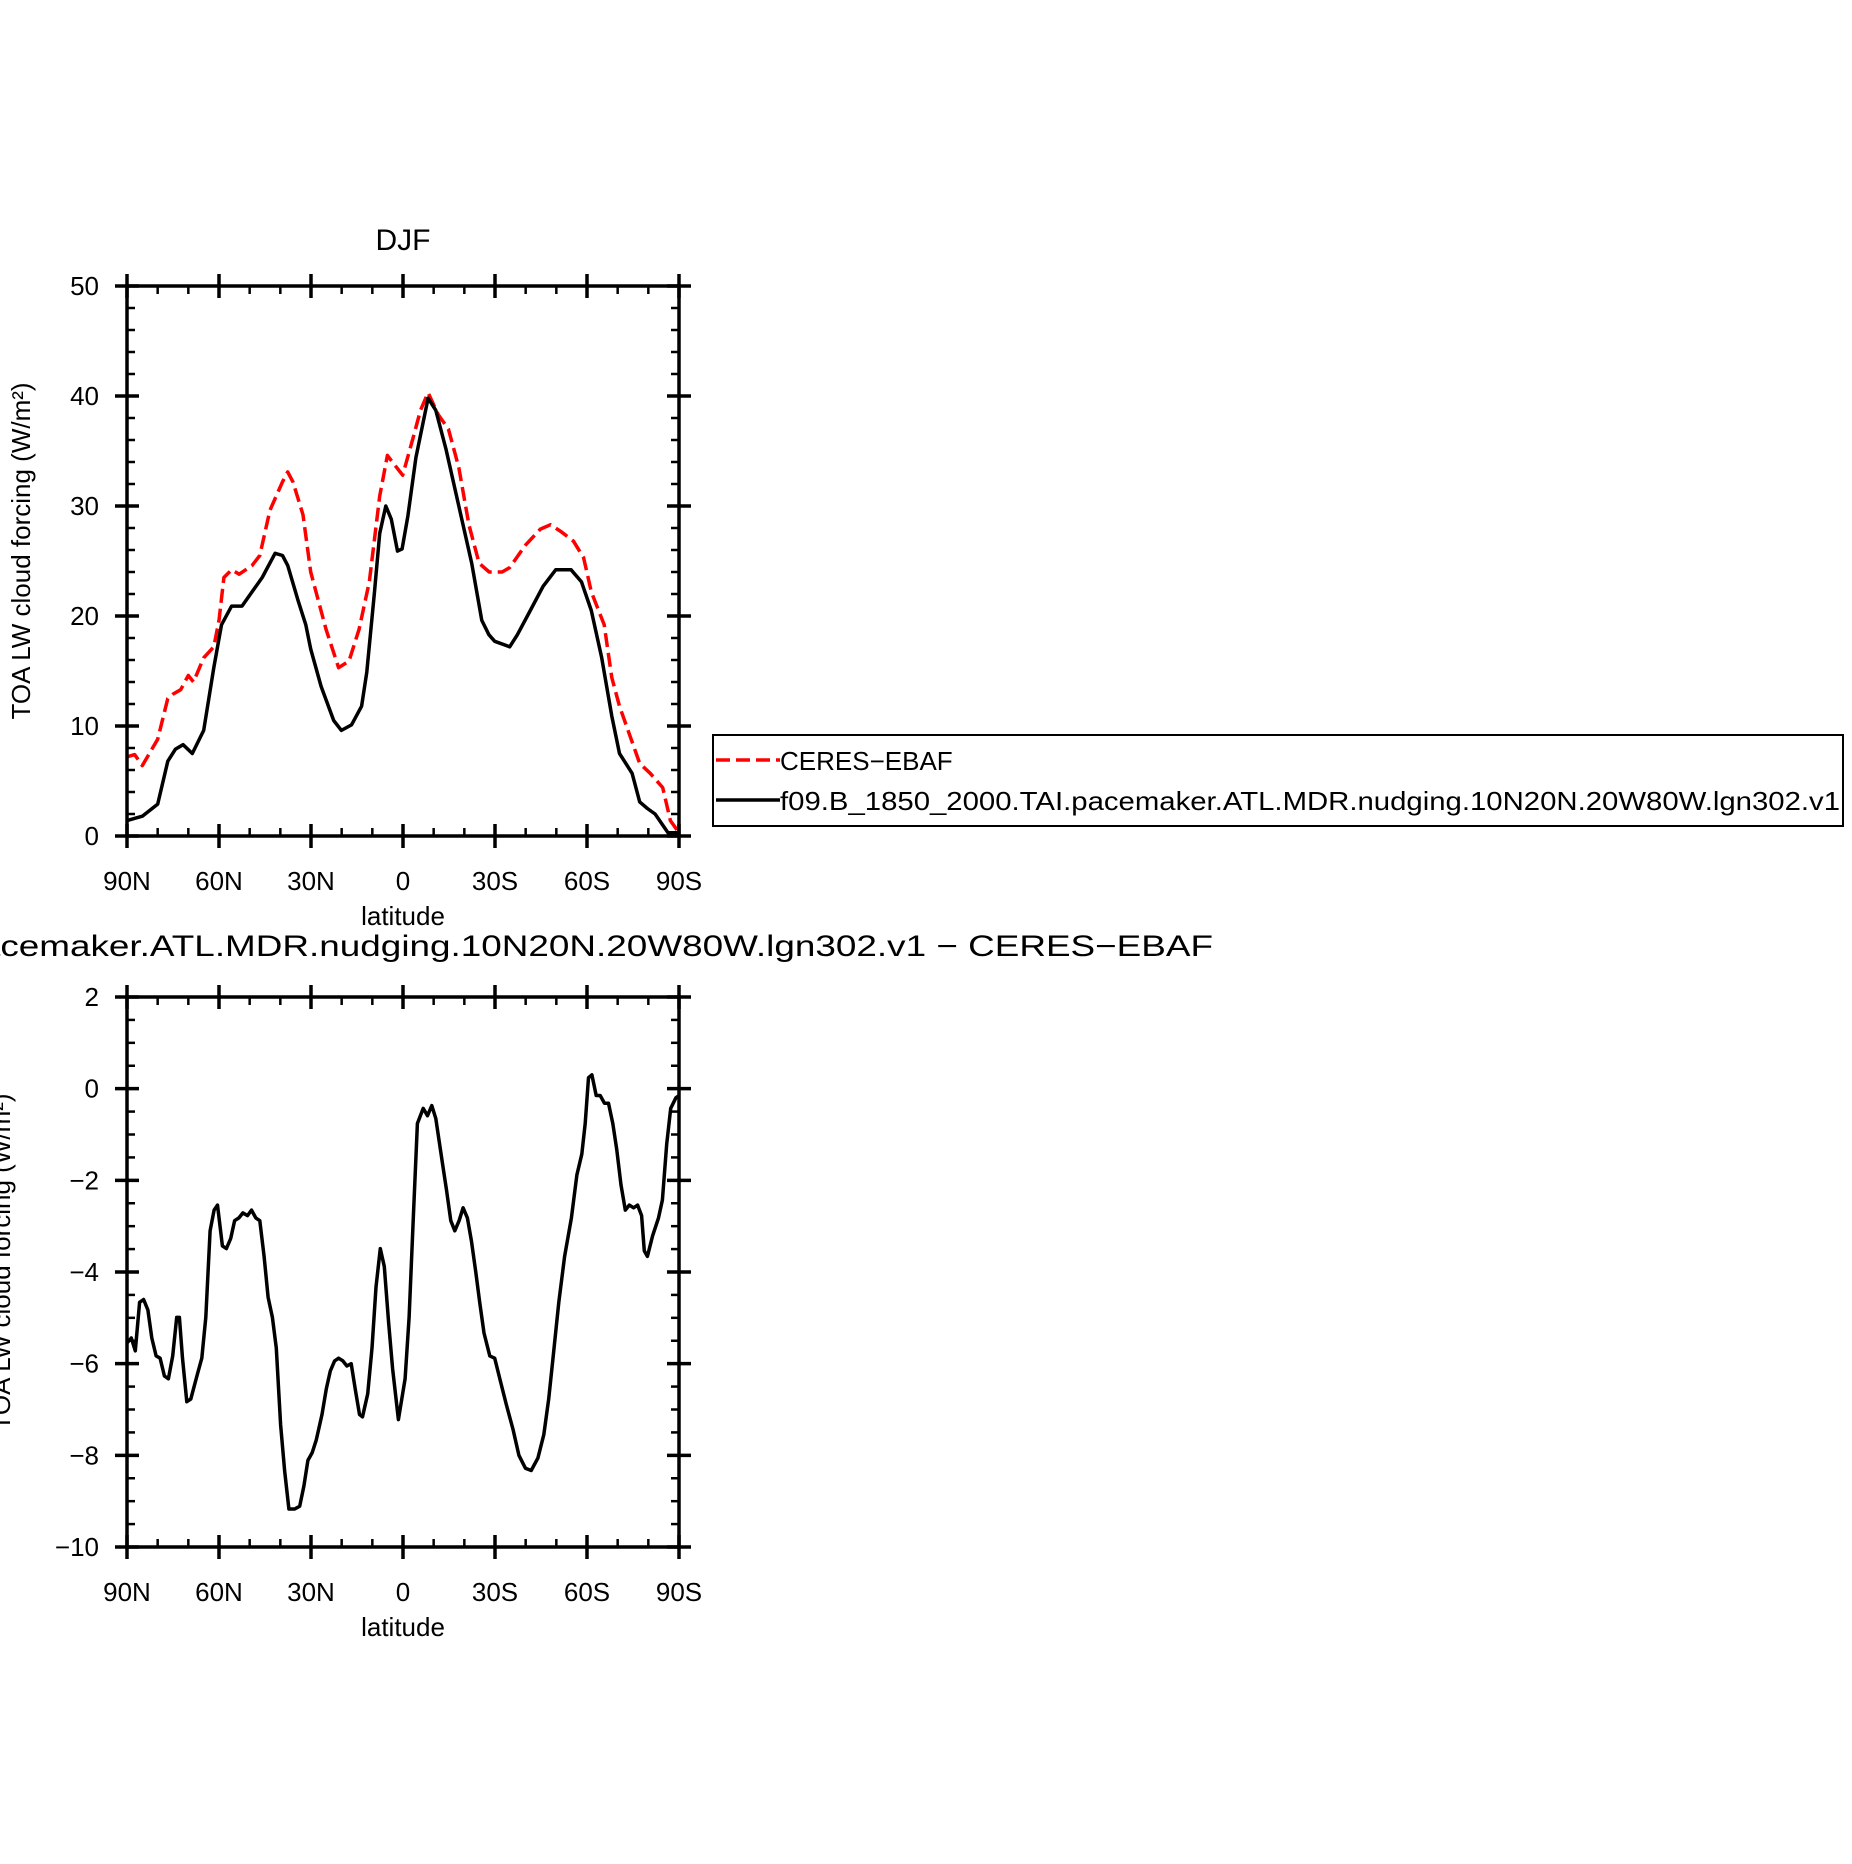 The width and height of the screenshot is (1852, 1864). What do you see at coordinates (866, 761) in the screenshot?
I see `legend-label-ceres: CERES−EBAF` at bounding box center [866, 761].